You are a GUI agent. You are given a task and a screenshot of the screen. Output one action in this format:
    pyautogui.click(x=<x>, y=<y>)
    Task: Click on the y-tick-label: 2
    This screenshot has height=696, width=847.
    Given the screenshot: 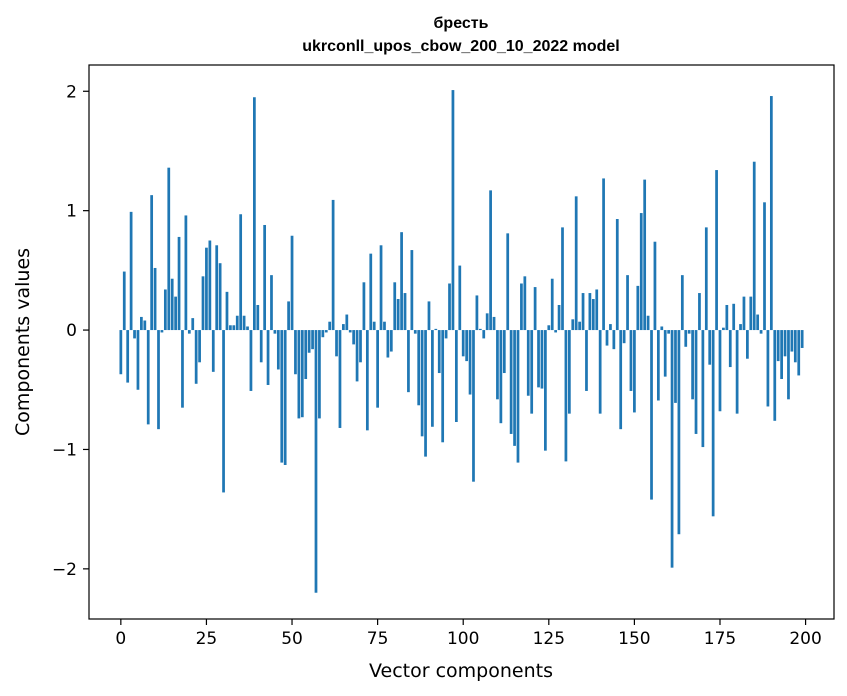 What is the action you would take?
    pyautogui.click(x=71, y=92)
    